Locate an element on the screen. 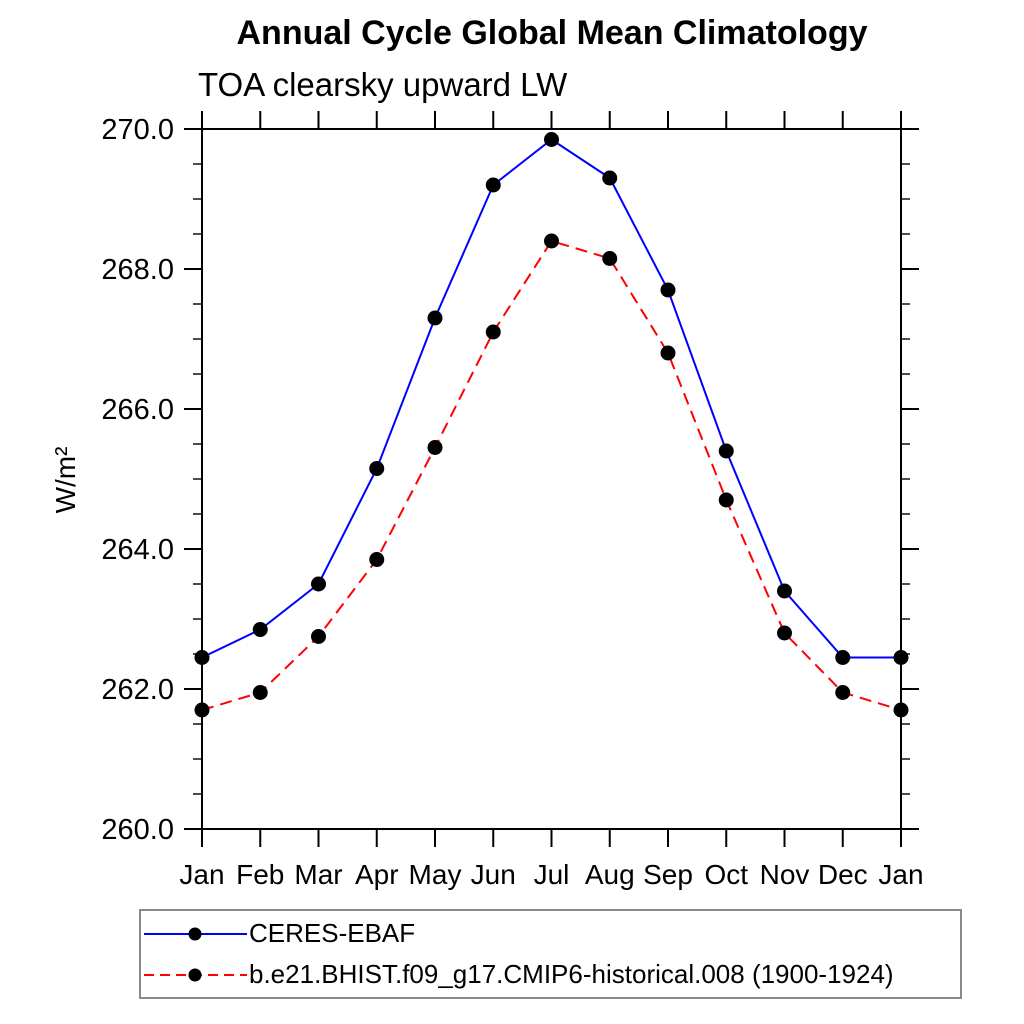  x-tick-label: Oct is located at coordinates (726, 874).